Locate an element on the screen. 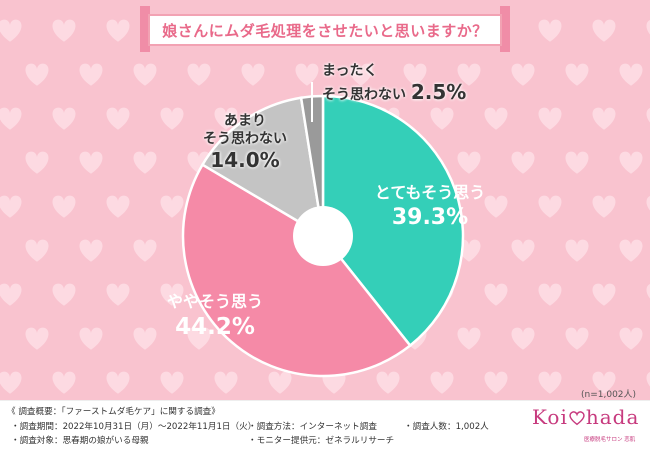 The height and width of the screenshot is (451, 650). slice-category-line: まったく is located at coordinates (350, 71).